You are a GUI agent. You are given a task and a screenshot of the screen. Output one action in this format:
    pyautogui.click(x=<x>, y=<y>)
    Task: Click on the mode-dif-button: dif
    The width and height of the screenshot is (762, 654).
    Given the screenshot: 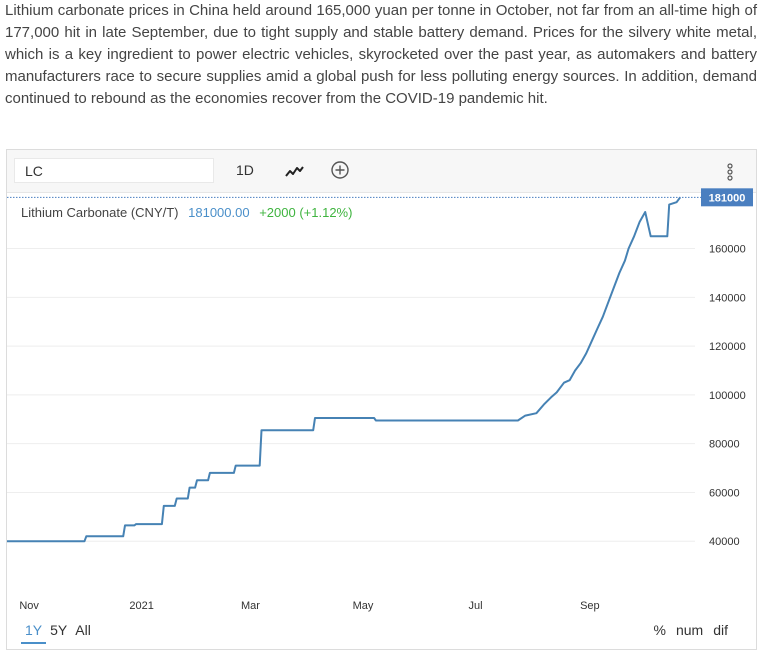 What is the action you would take?
    pyautogui.click(x=720, y=630)
    